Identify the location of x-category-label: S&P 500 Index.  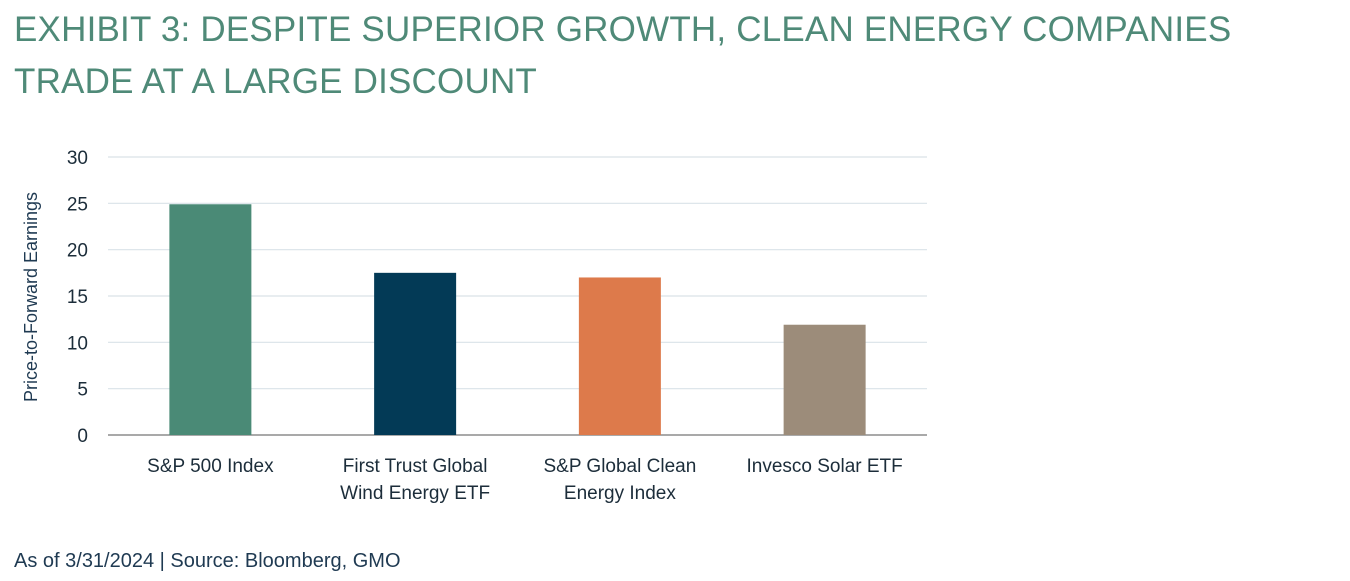
(210, 466).